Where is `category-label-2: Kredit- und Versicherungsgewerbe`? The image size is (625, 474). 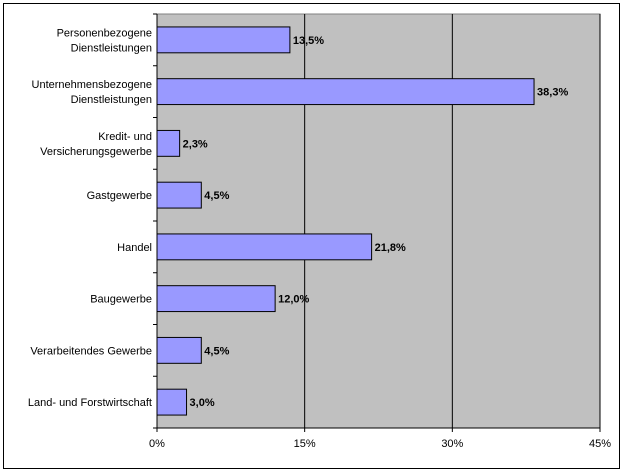
category-label-2: Kredit- und Versicherungsgewerbe is located at coordinates (96, 144).